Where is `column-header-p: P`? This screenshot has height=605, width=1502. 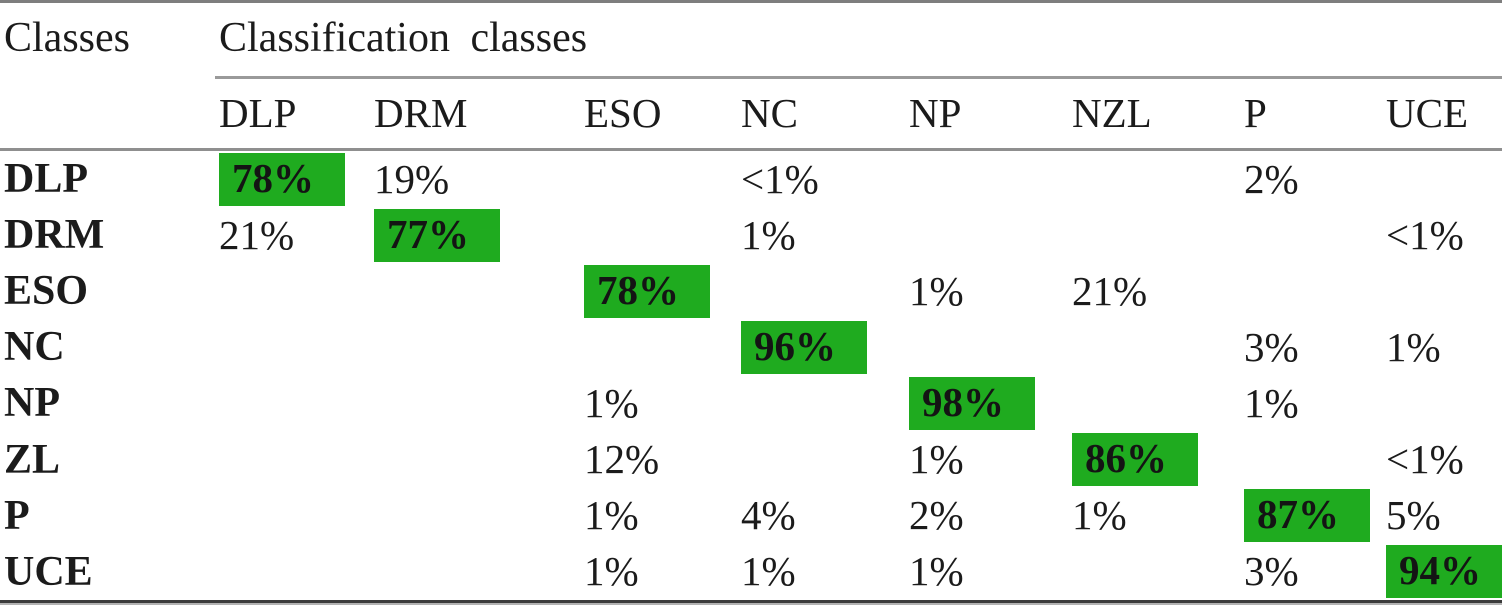 column-header-p: P is located at coordinates (1311, 114).